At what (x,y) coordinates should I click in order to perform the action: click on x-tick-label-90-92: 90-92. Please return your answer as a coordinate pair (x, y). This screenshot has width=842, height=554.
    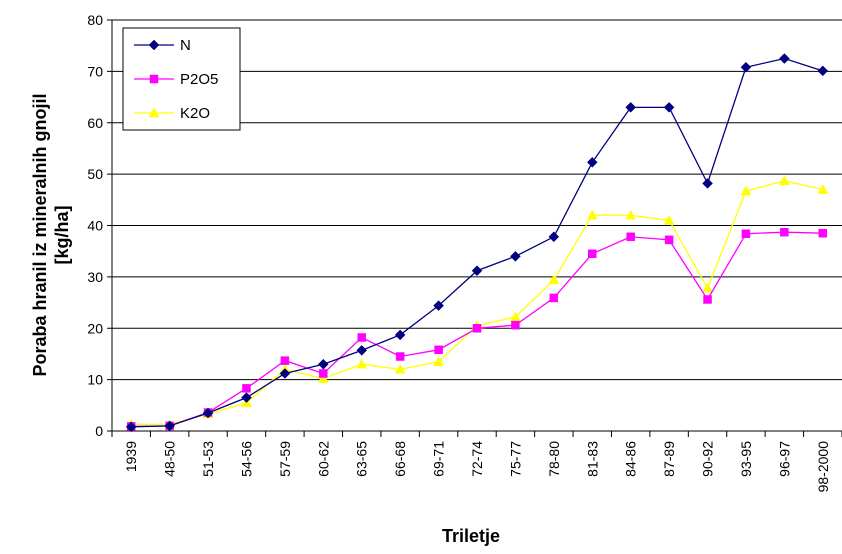
    Looking at the image, I should click on (708, 459).